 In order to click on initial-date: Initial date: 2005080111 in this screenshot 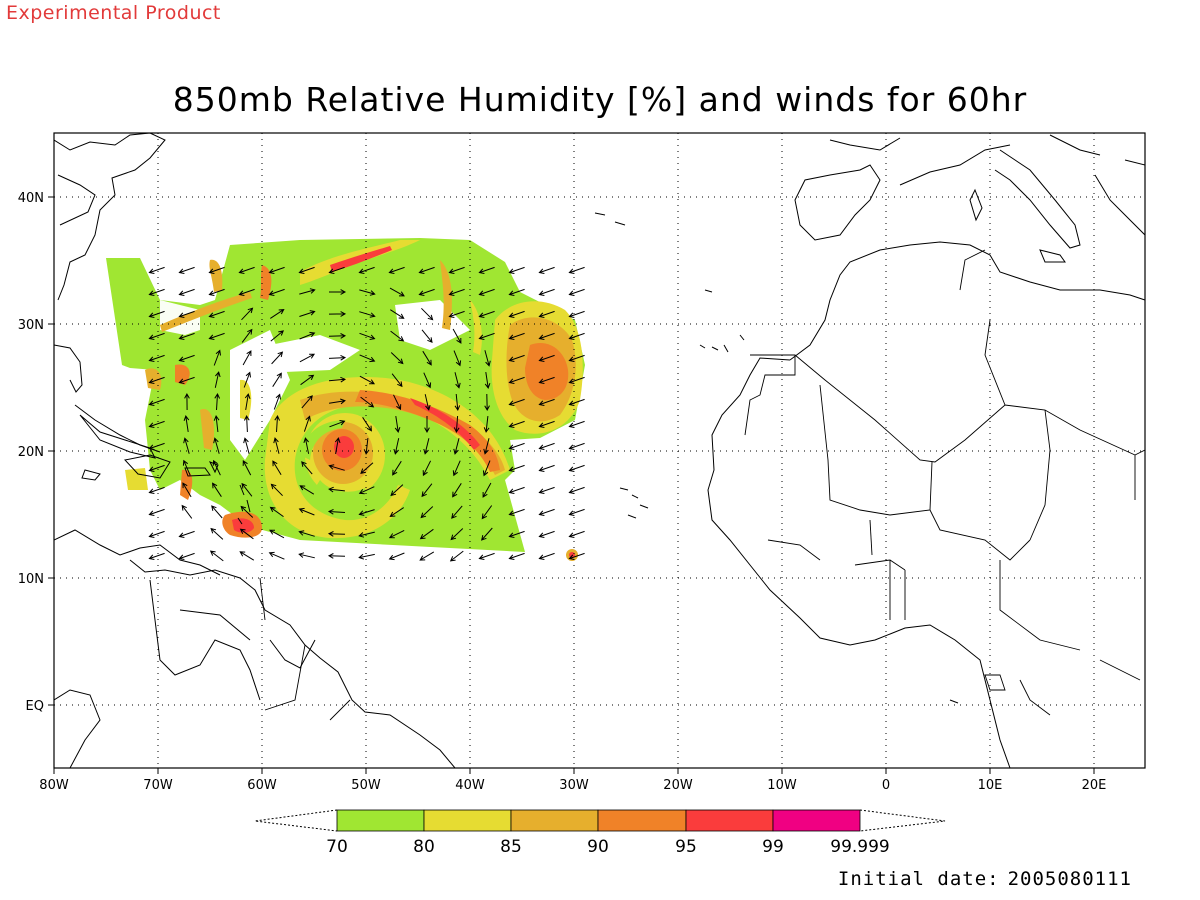, I will do `click(985, 879)`.